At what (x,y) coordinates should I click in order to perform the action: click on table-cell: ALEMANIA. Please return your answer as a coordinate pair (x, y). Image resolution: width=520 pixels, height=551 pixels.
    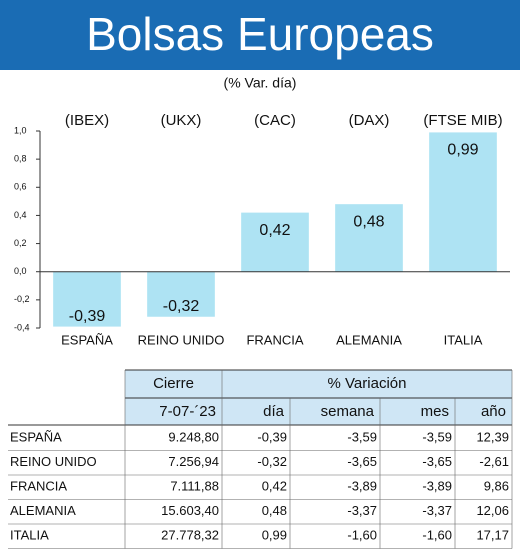
    Looking at the image, I should click on (43, 510).